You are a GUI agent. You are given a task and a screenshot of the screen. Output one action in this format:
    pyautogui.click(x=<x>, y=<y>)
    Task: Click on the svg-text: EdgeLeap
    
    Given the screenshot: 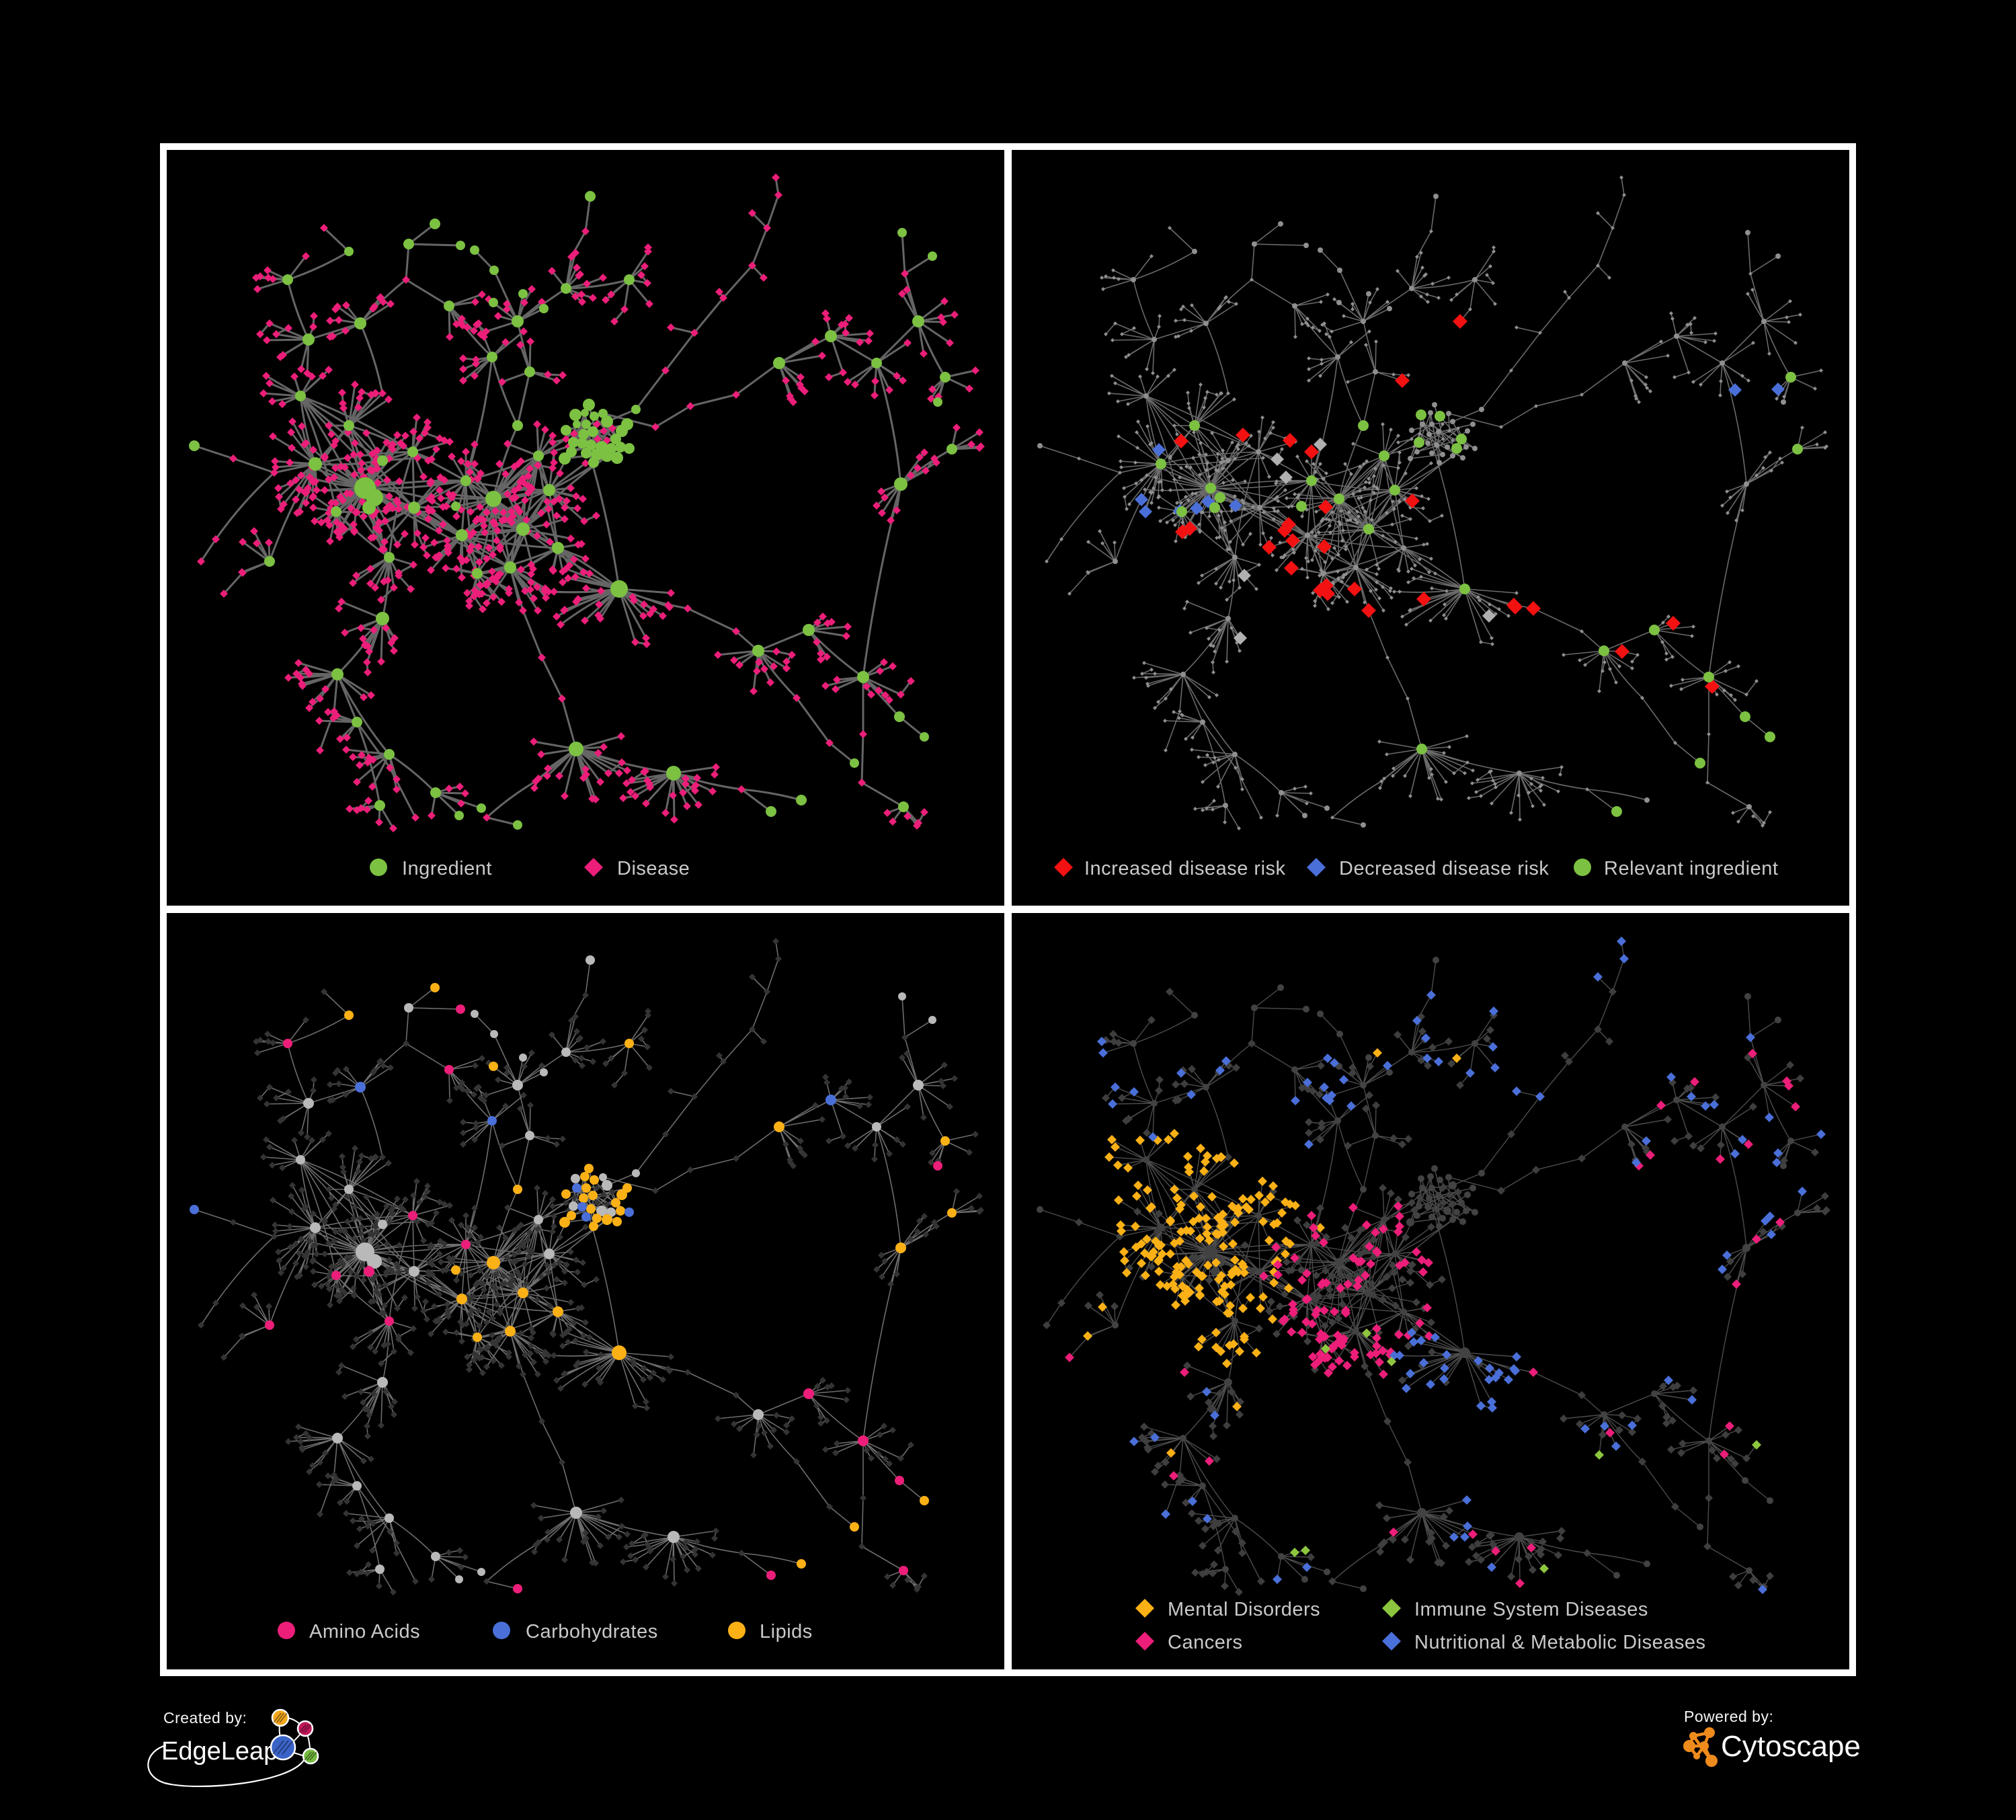 What is the action you would take?
    pyautogui.click(x=219, y=1751)
    